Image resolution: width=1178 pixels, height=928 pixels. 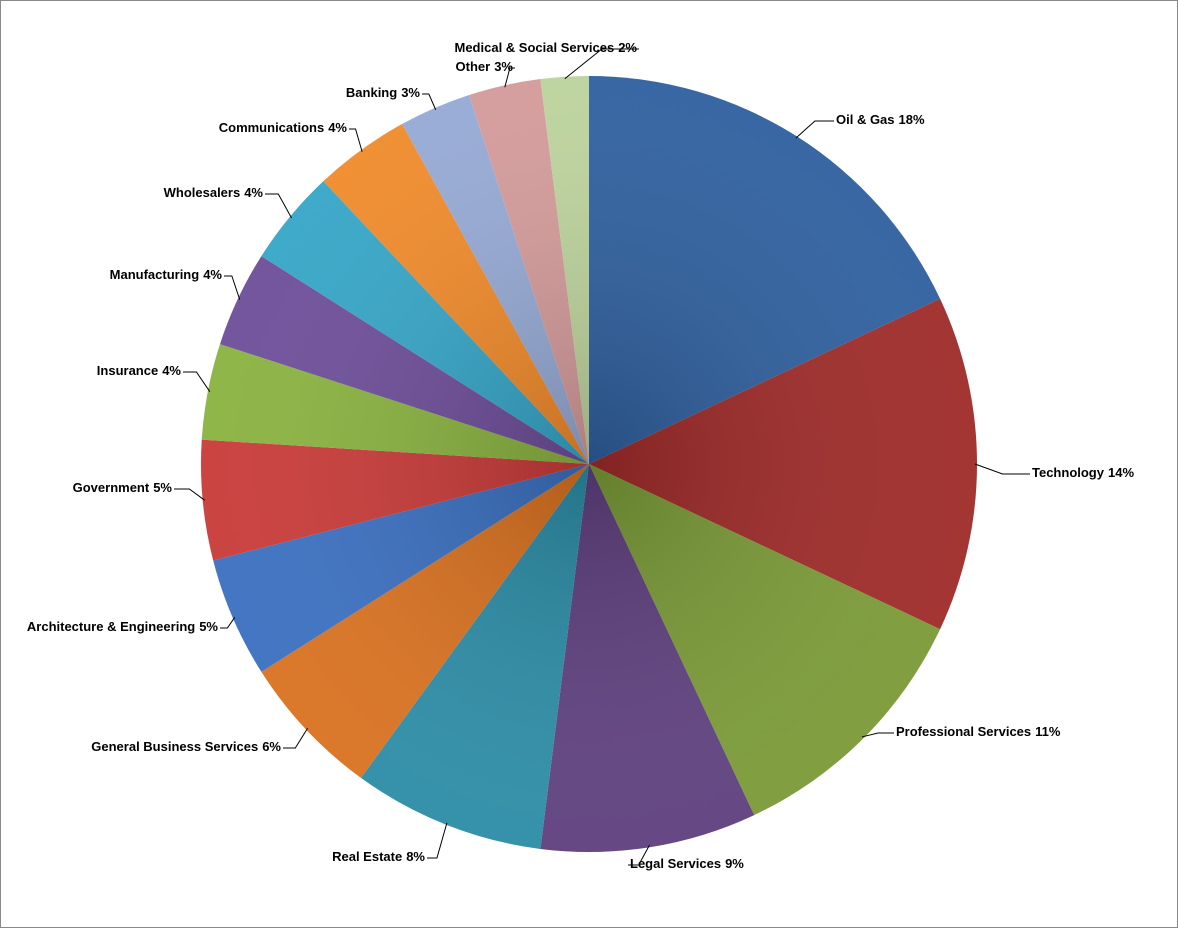 What do you see at coordinates (627, 47) in the screenshot?
I see `label-value: 2%` at bounding box center [627, 47].